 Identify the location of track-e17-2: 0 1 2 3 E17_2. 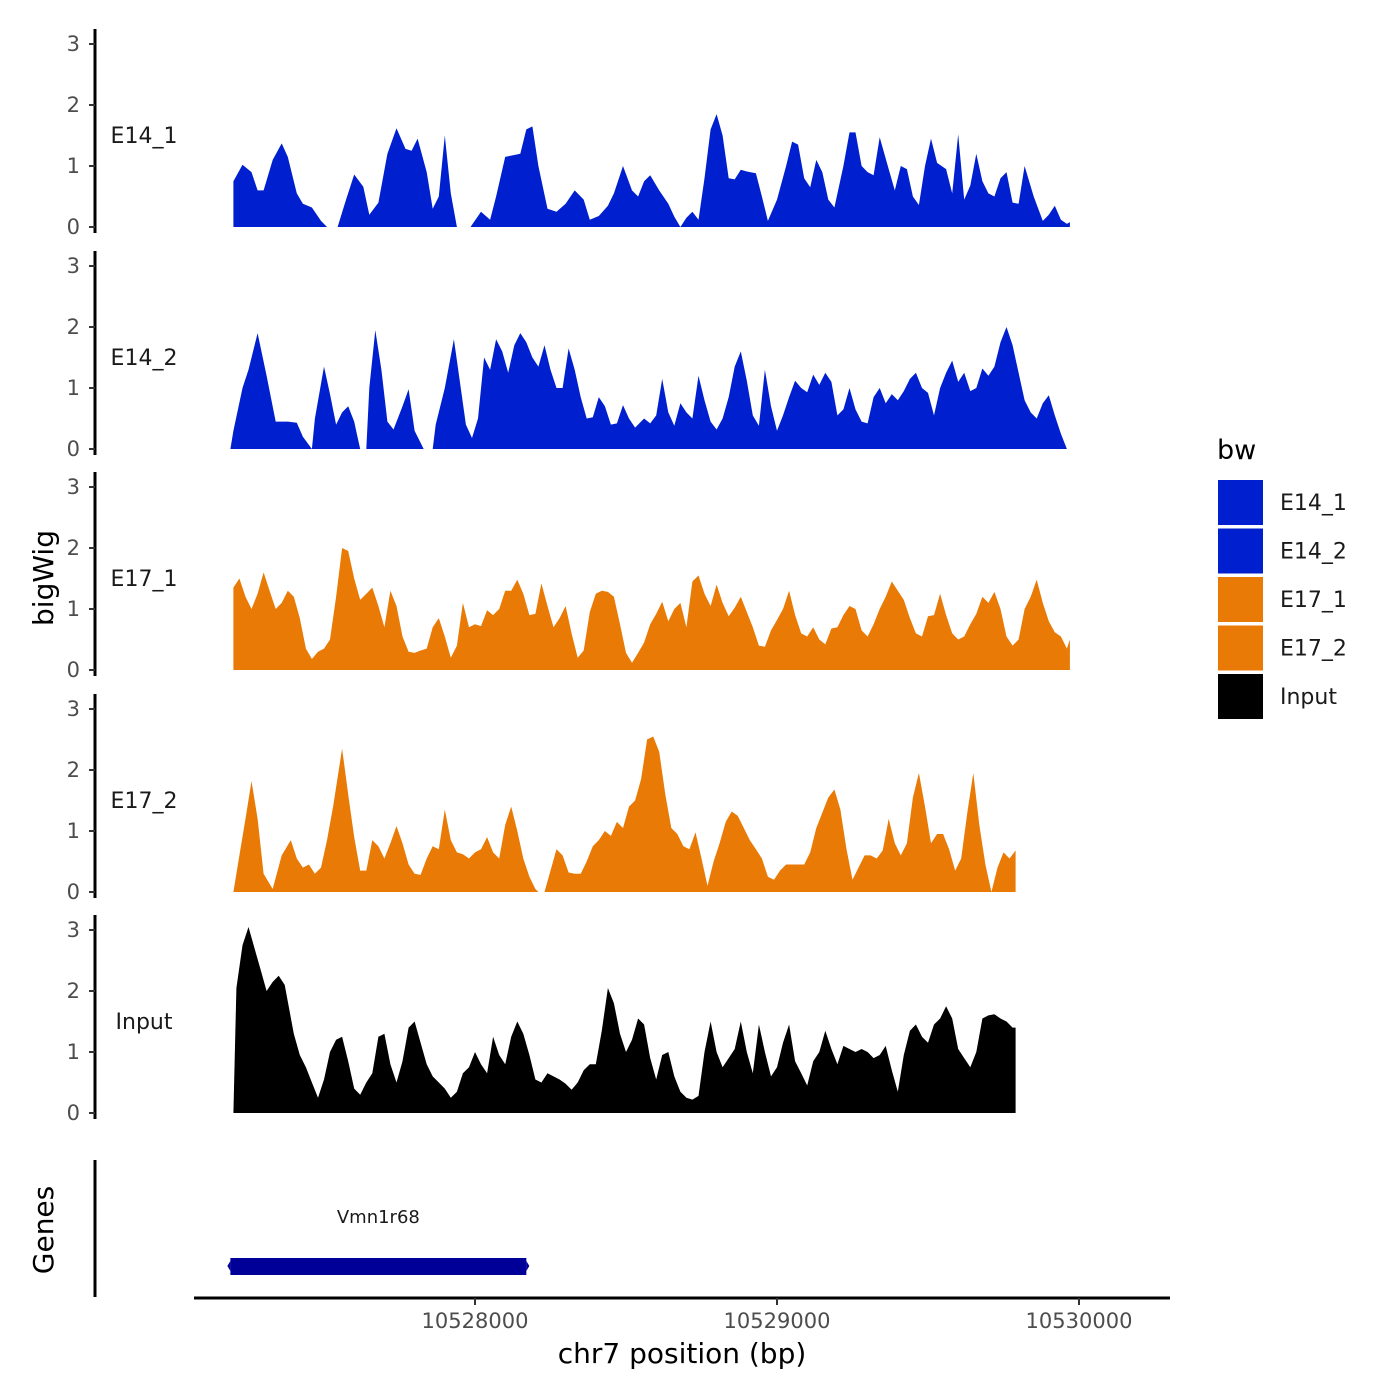
(541, 799).